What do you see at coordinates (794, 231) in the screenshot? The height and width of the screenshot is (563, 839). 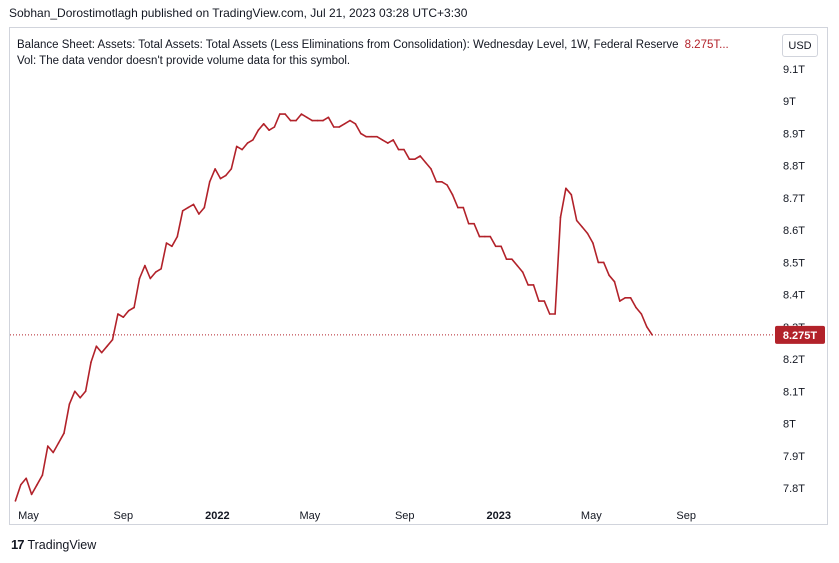 I see `y-tick-label: 8.6T` at bounding box center [794, 231].